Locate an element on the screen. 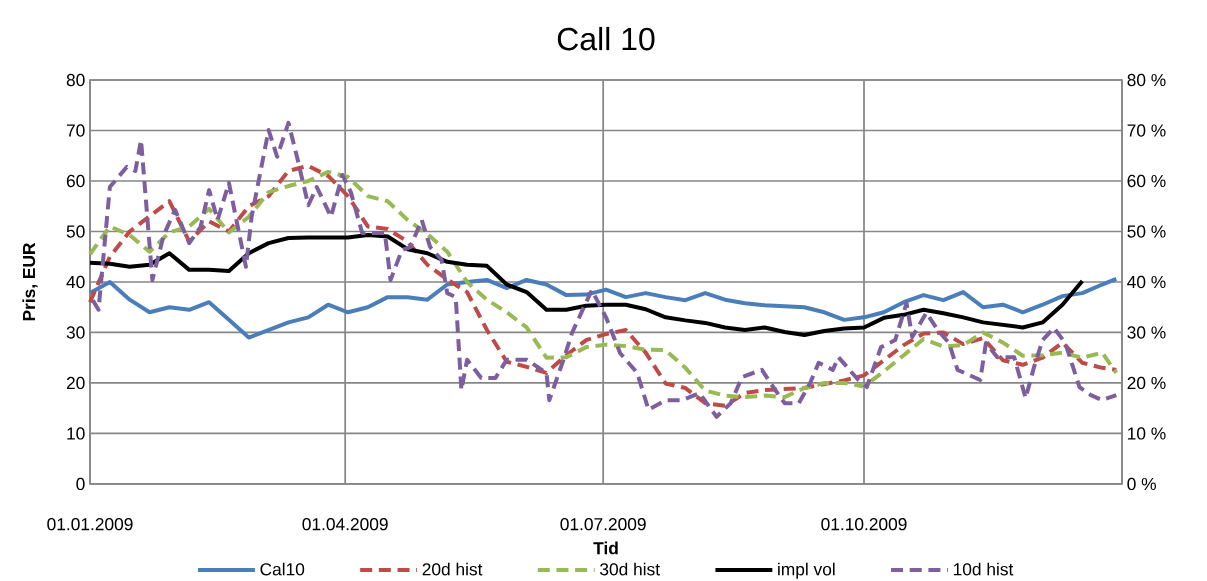 The image size is (1207, 581). y-tick-label: 10 is located at coordinates (76, 433).